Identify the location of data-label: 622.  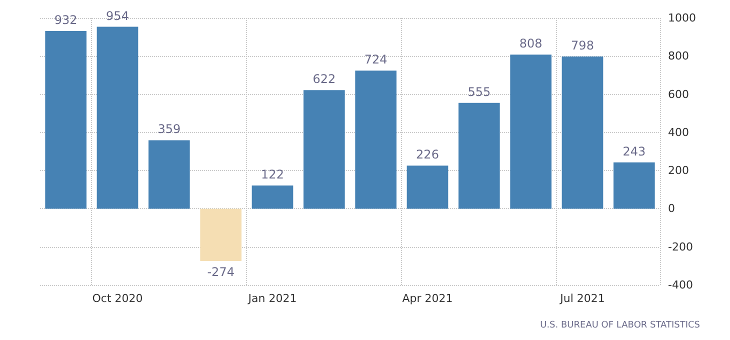
(324, 79).